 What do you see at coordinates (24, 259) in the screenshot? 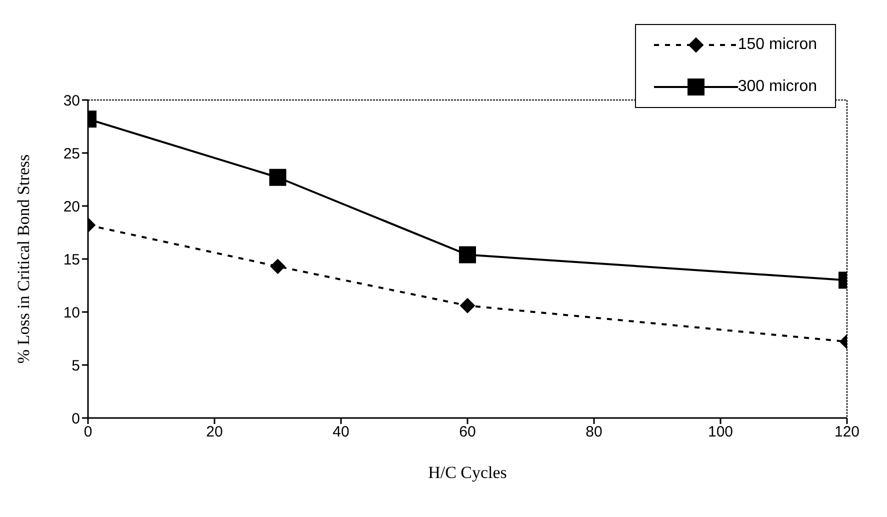
I see `y-axis-title: % Loss in Critical Bond Stress` at bounding box center [24, 259].